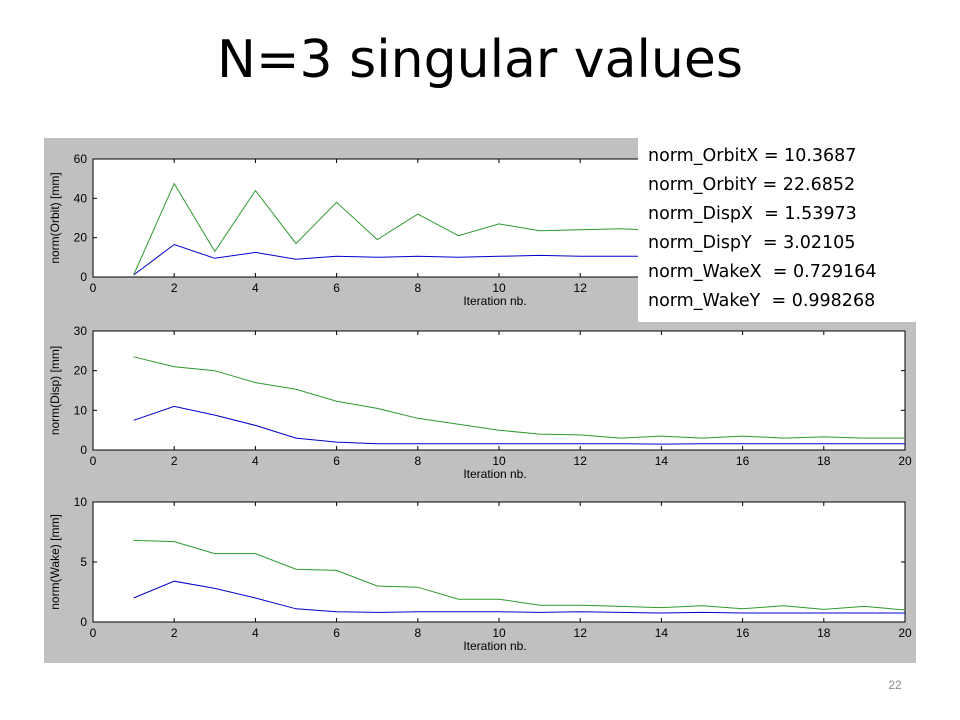  Describe the element at coordinates (752, 156) in the screenshot. I see `norm-orbitx-text: norm_OrbitX = 10.3687` at that location.